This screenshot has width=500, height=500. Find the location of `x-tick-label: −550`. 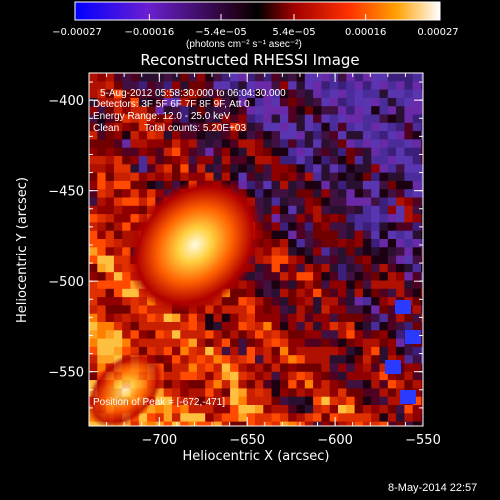

x-tick-label: −550 is located at coordinates (423, 440).